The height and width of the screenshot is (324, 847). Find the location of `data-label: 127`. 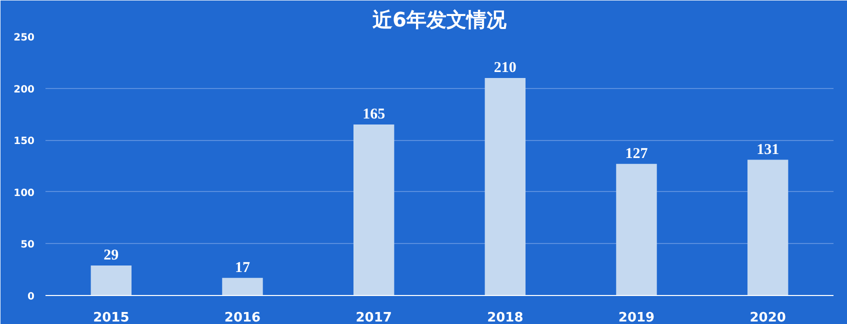

data-label: 127 is located at coordinates (636, 154).